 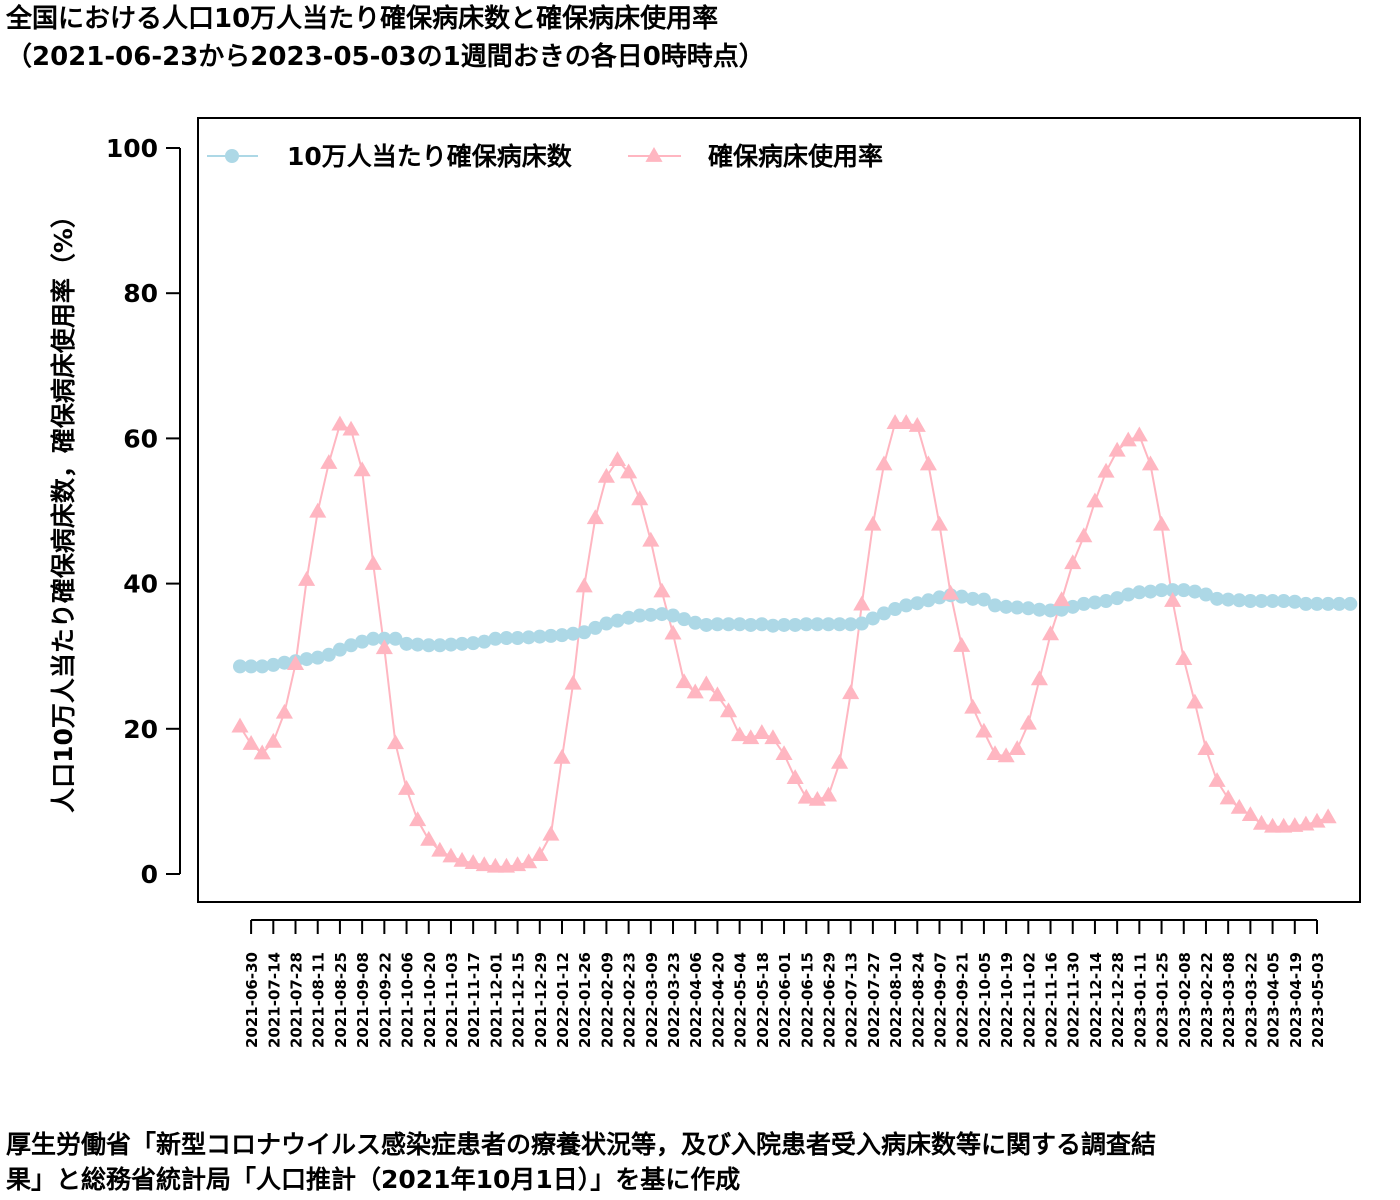 I want to click on x-tick-label: 2021-08-11, so click(x=319, y=1000).